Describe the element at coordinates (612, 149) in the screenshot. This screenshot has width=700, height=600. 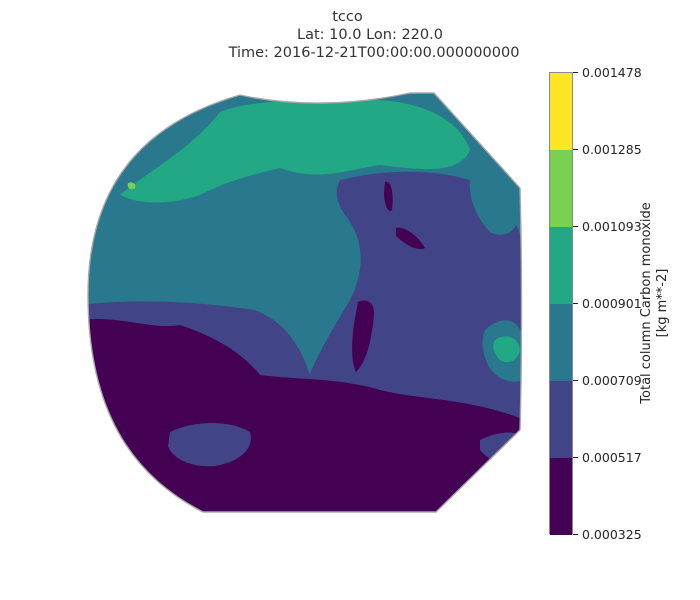
I see `colorbar-tick-label: 0.001285` at that location.